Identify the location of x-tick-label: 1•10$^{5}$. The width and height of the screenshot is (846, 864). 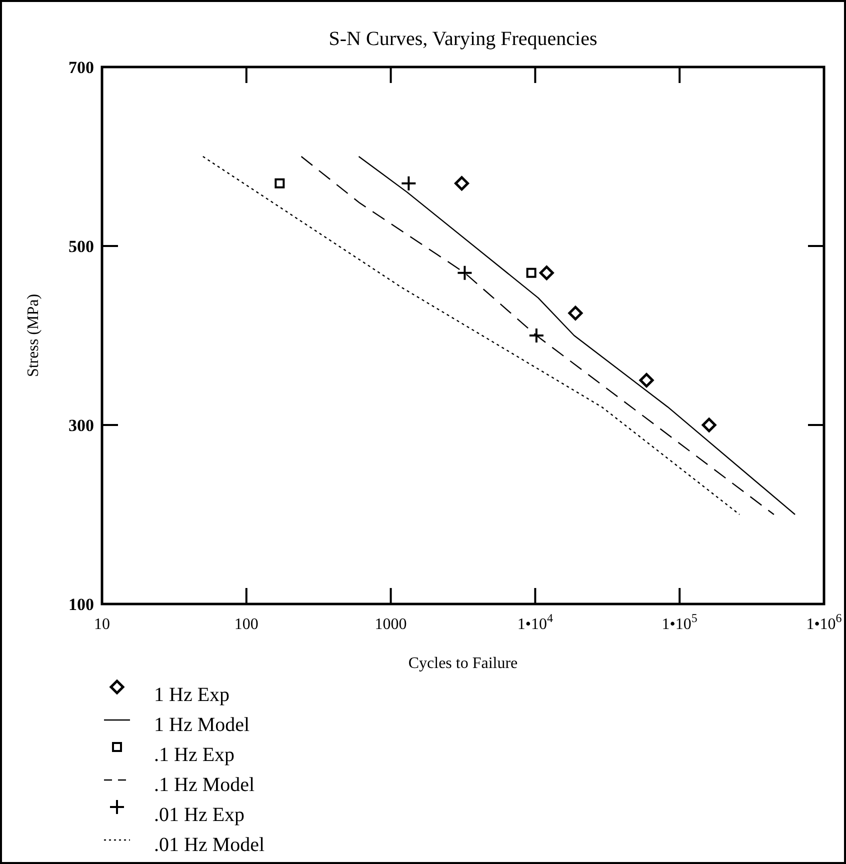
(680, 622).